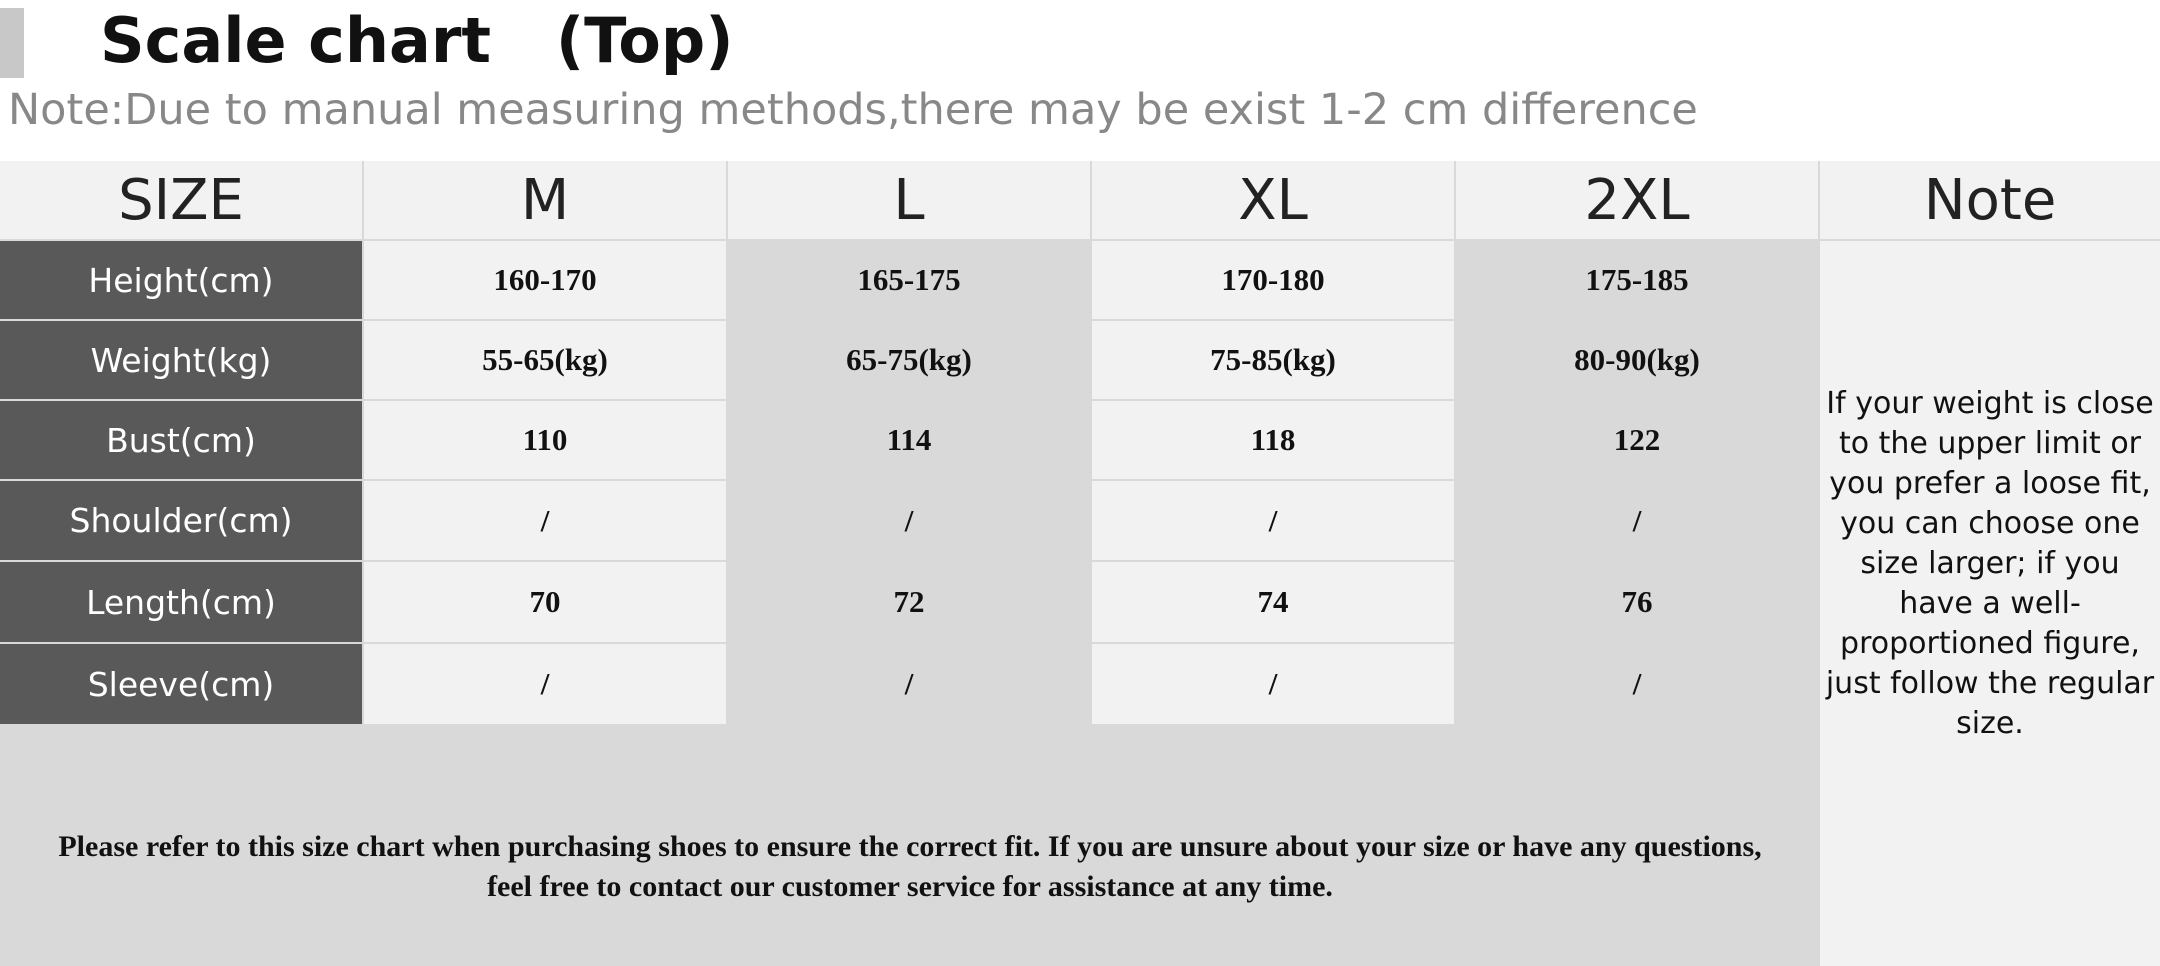 Image resolution: width=2160 pixels, height=966 pixels. Describe the element at coordinates (181, 280) in the screenshot. I see `row-label-height: Height(cm)` at that location.